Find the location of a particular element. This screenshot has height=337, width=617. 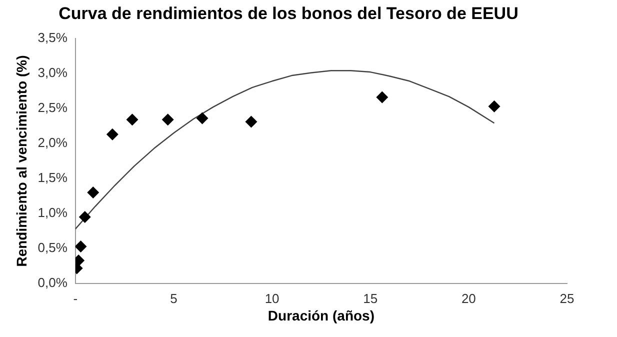

y-tick-label: 2,0% is located at coordinates (53, 142).